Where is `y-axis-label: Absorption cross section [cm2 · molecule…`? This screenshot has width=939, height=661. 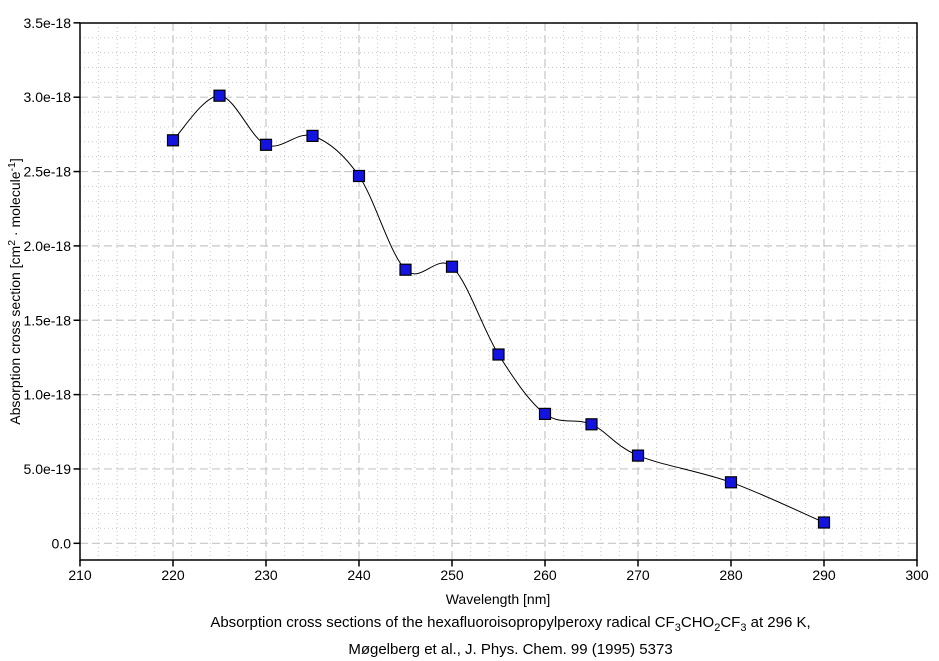 y-axis-label: Absorption cross section [cm2 · molecule… is located at coordinates (14, 291).